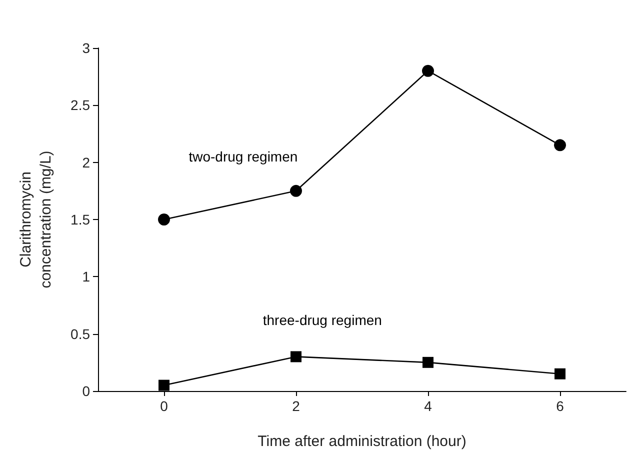  Describe the element at coordinates (36, 219) in the screenshot. I see `y-axis-title: Clarithromycin concentration (mg/L)` at that location.